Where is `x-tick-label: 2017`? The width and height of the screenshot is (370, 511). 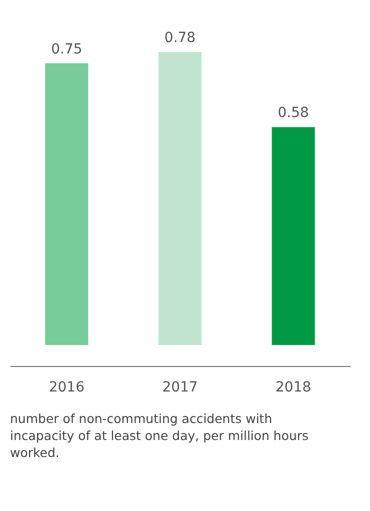
x-tick-label: 2017 is located at coordinates (180, 388).